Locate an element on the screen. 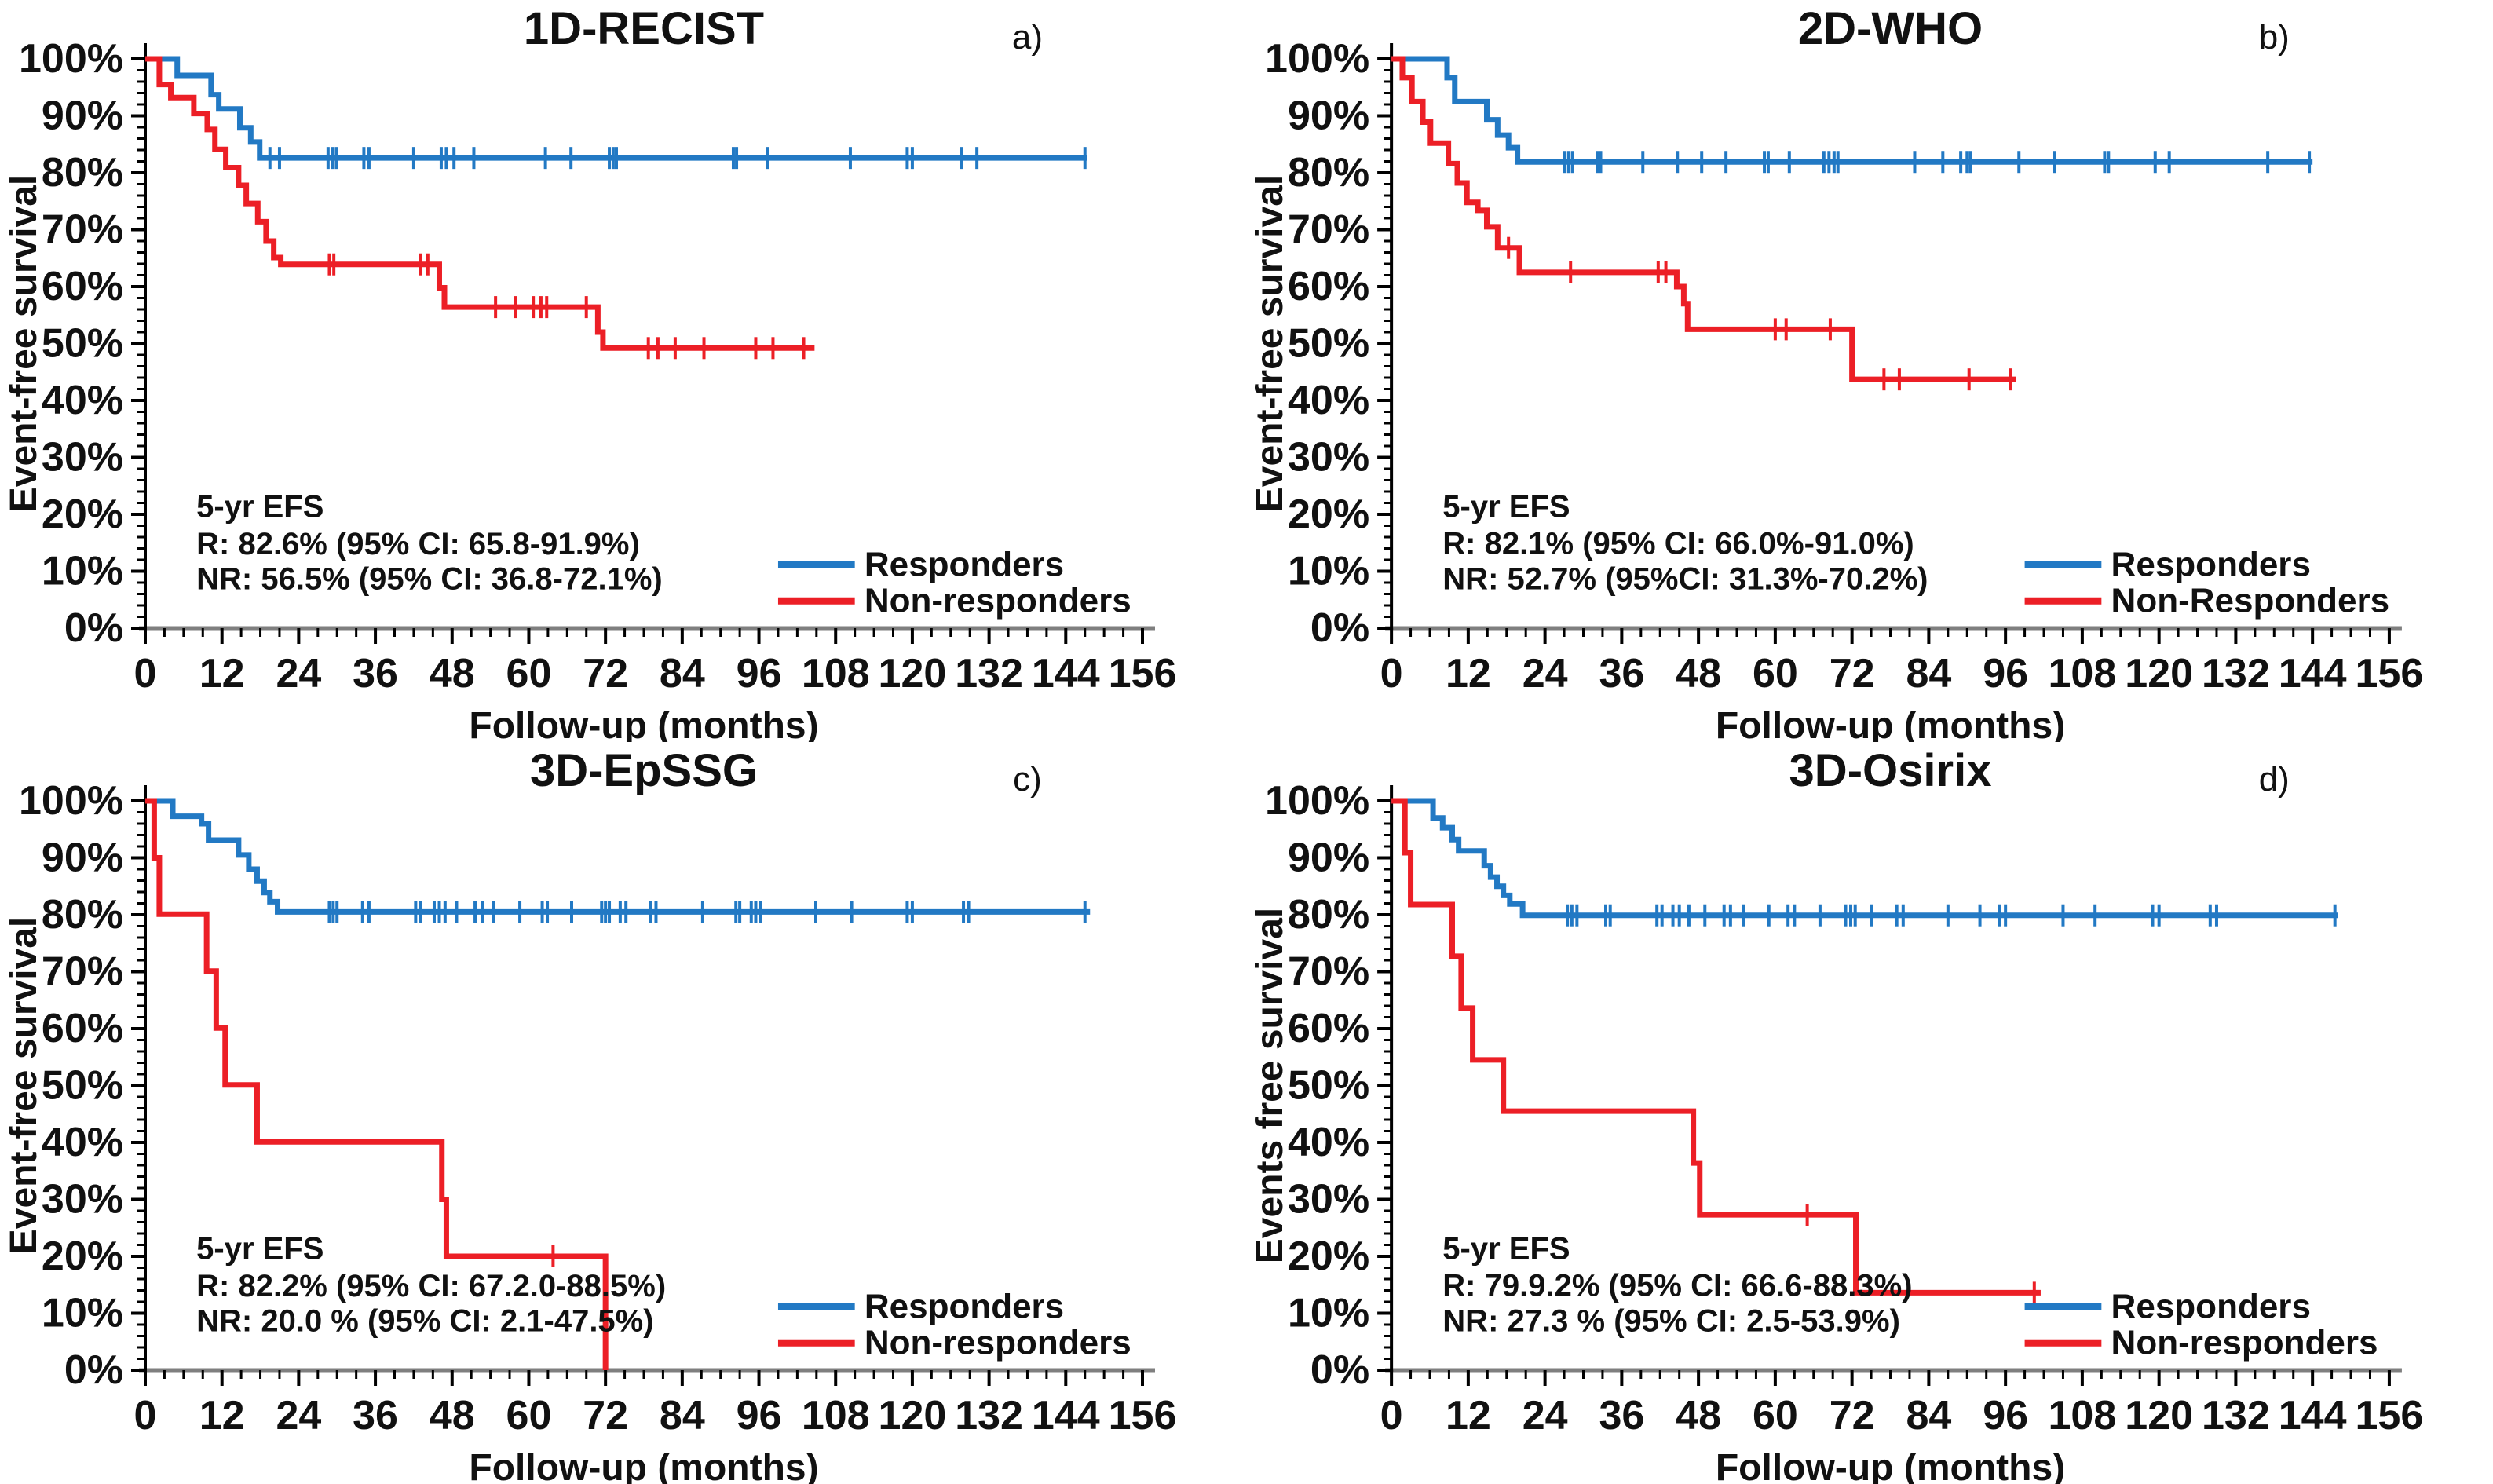 The image size is (2493, 1484). panel-title: 3D-EpSSG is located at coordinates (644, 771).